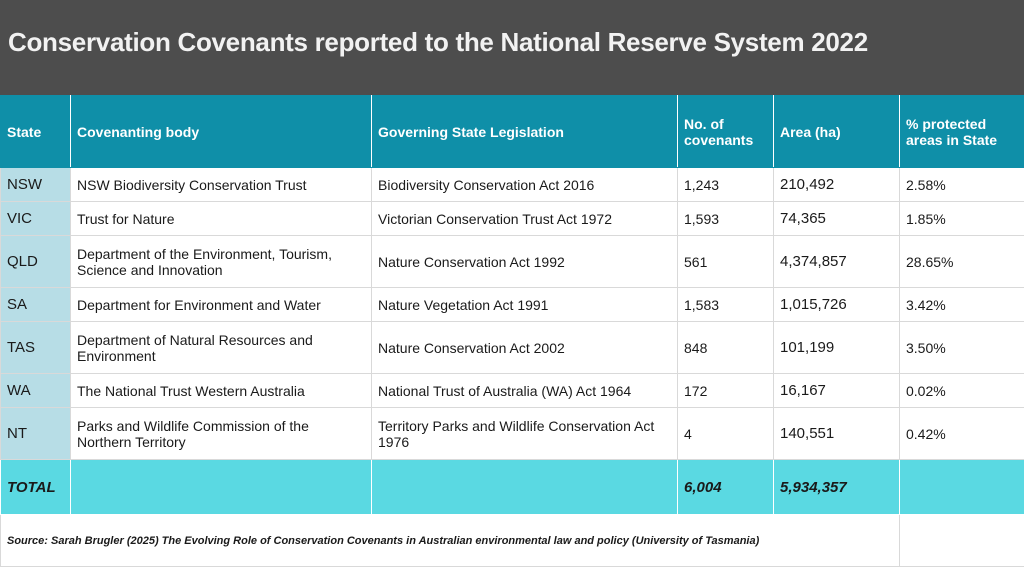 This screenshot has height=568, width=1024. Describe the element at coordinates (35, 131) in the screenshot. I see `header-state: State` at that location.